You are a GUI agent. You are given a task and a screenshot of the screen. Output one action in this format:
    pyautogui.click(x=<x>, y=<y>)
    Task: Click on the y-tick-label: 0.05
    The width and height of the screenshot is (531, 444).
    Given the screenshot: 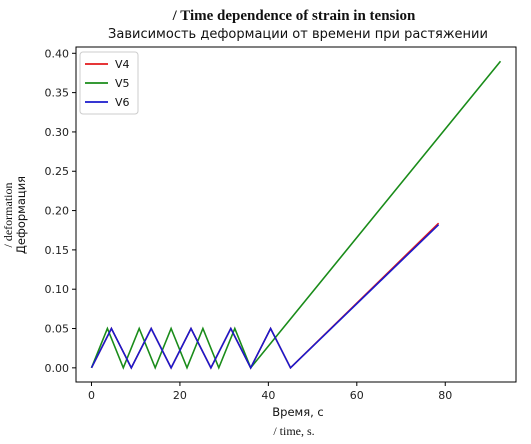 What is the action you would take?
    pyautogui.click(x=57, y=329)
    